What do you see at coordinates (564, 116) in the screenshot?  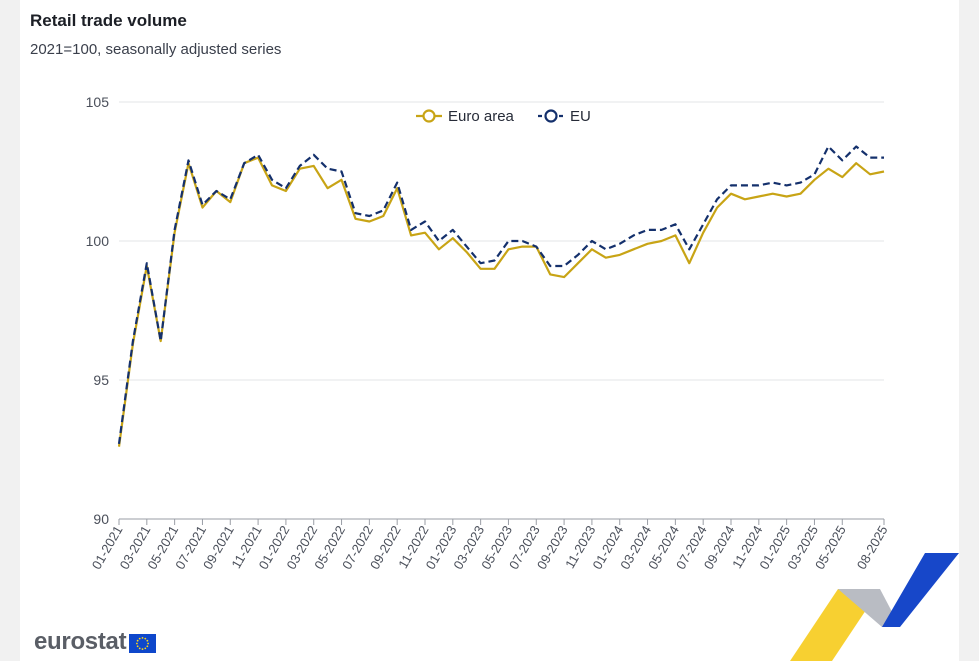 I see `legend-item-eu: EU` at bounding box center [564, 116].